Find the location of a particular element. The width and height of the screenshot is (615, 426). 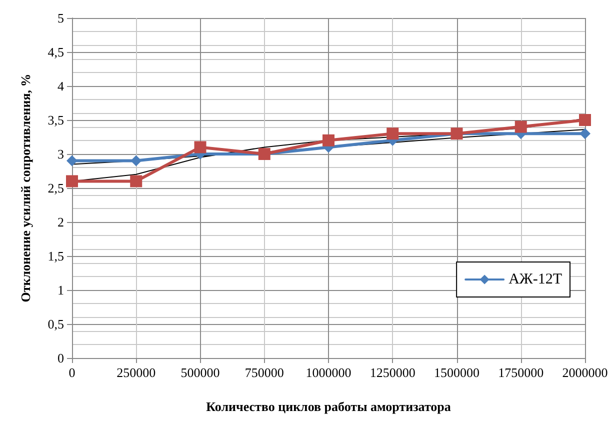

x-tick-label: 1750000 is located at coordinates (521, 372).